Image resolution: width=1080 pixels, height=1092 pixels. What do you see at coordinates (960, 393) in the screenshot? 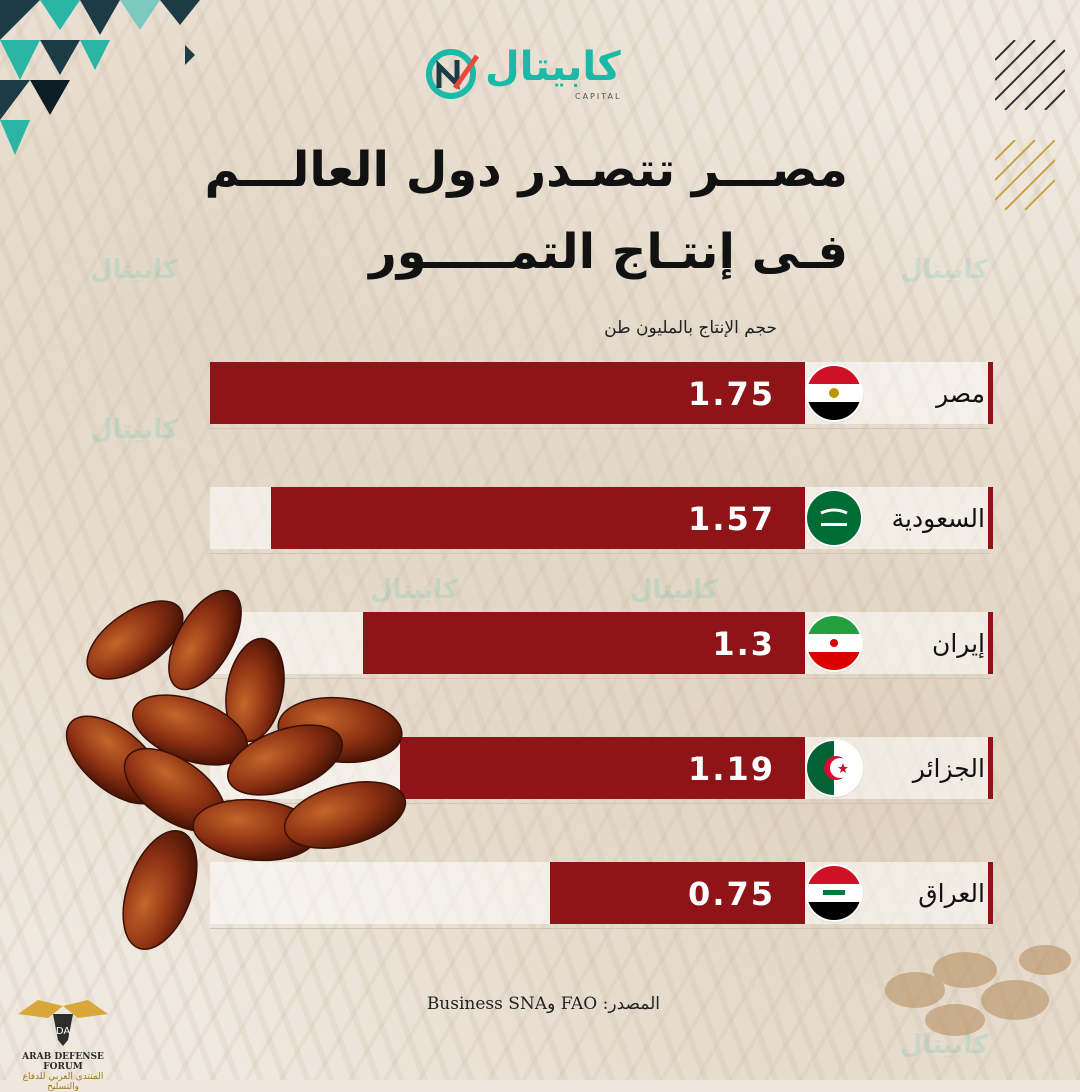
I see `country-label: مصر` at bounding box center [960, 393].